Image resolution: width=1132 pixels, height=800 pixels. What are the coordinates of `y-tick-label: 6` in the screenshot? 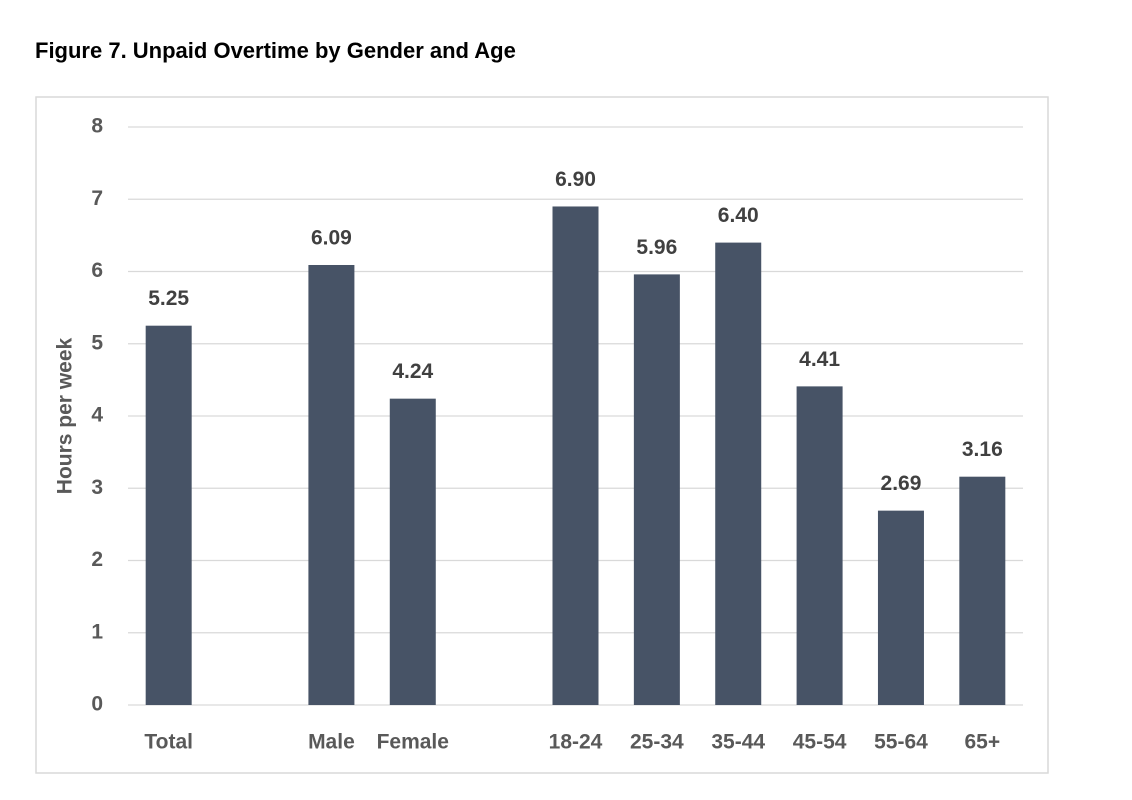 It's located at (97, 270).